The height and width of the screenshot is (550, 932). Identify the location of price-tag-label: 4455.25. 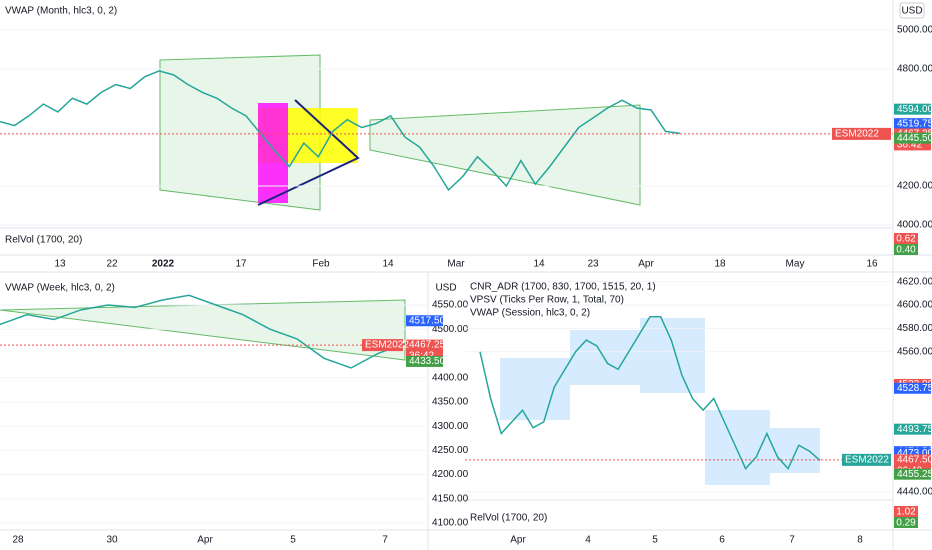
(914, 474).